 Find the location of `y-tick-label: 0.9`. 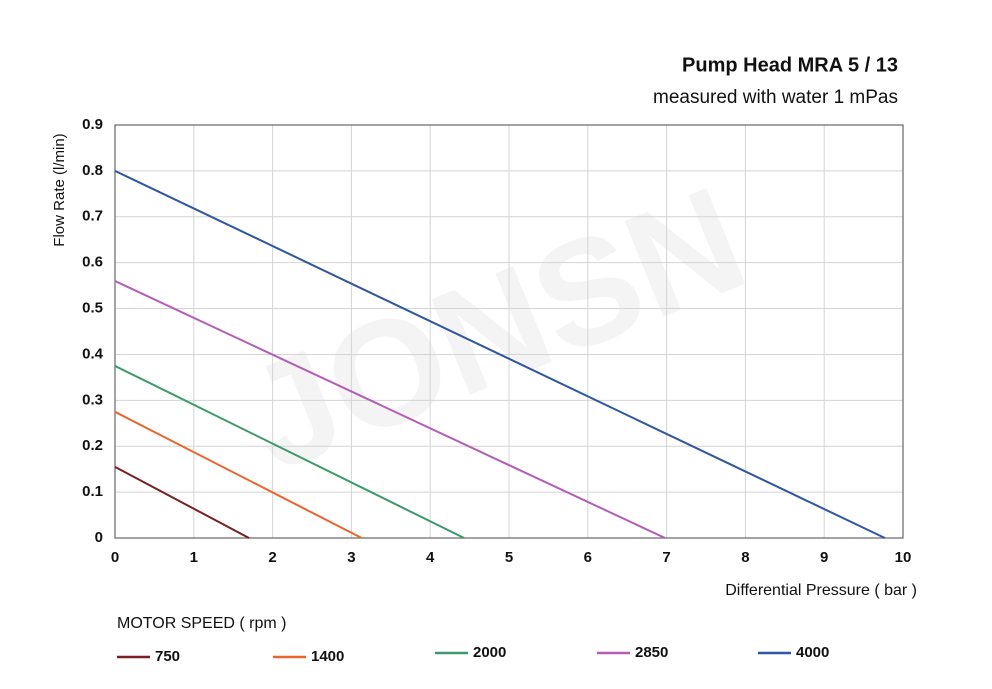

y-tick-label: 0.9 is located at coordinates (92, 124).